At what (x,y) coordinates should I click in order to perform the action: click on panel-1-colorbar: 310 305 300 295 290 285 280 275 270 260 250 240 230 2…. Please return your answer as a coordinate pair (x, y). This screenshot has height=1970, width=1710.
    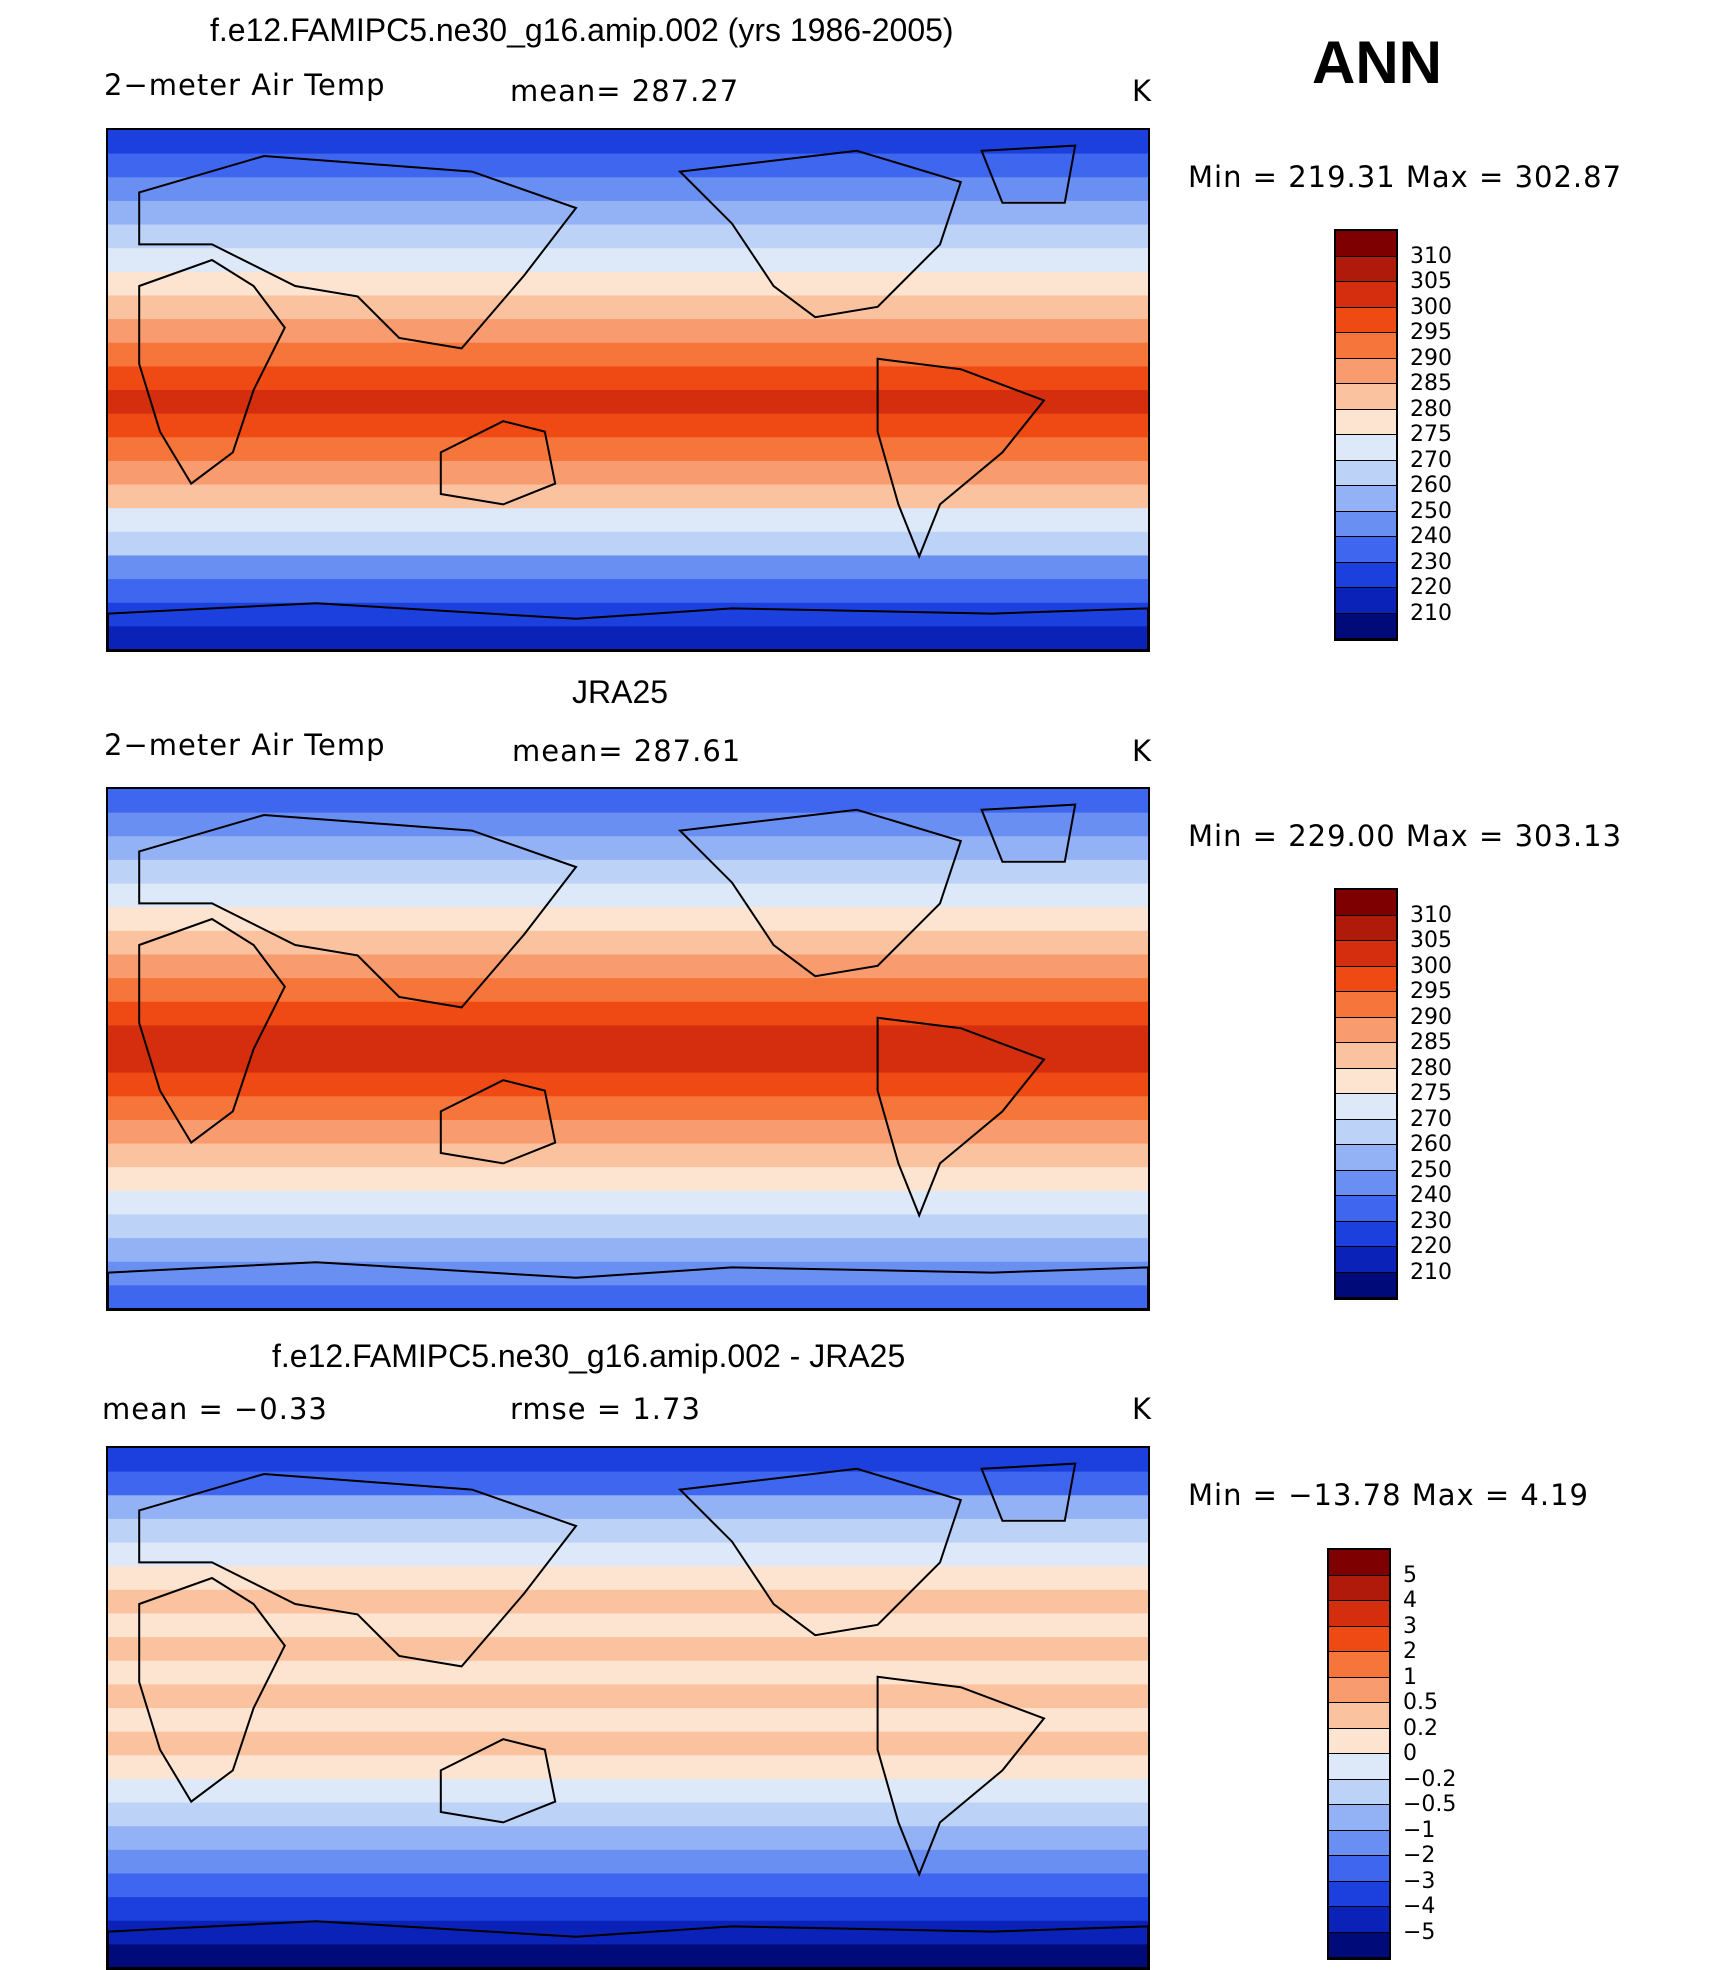
    Looking at the image, I should click on (1393, 435).